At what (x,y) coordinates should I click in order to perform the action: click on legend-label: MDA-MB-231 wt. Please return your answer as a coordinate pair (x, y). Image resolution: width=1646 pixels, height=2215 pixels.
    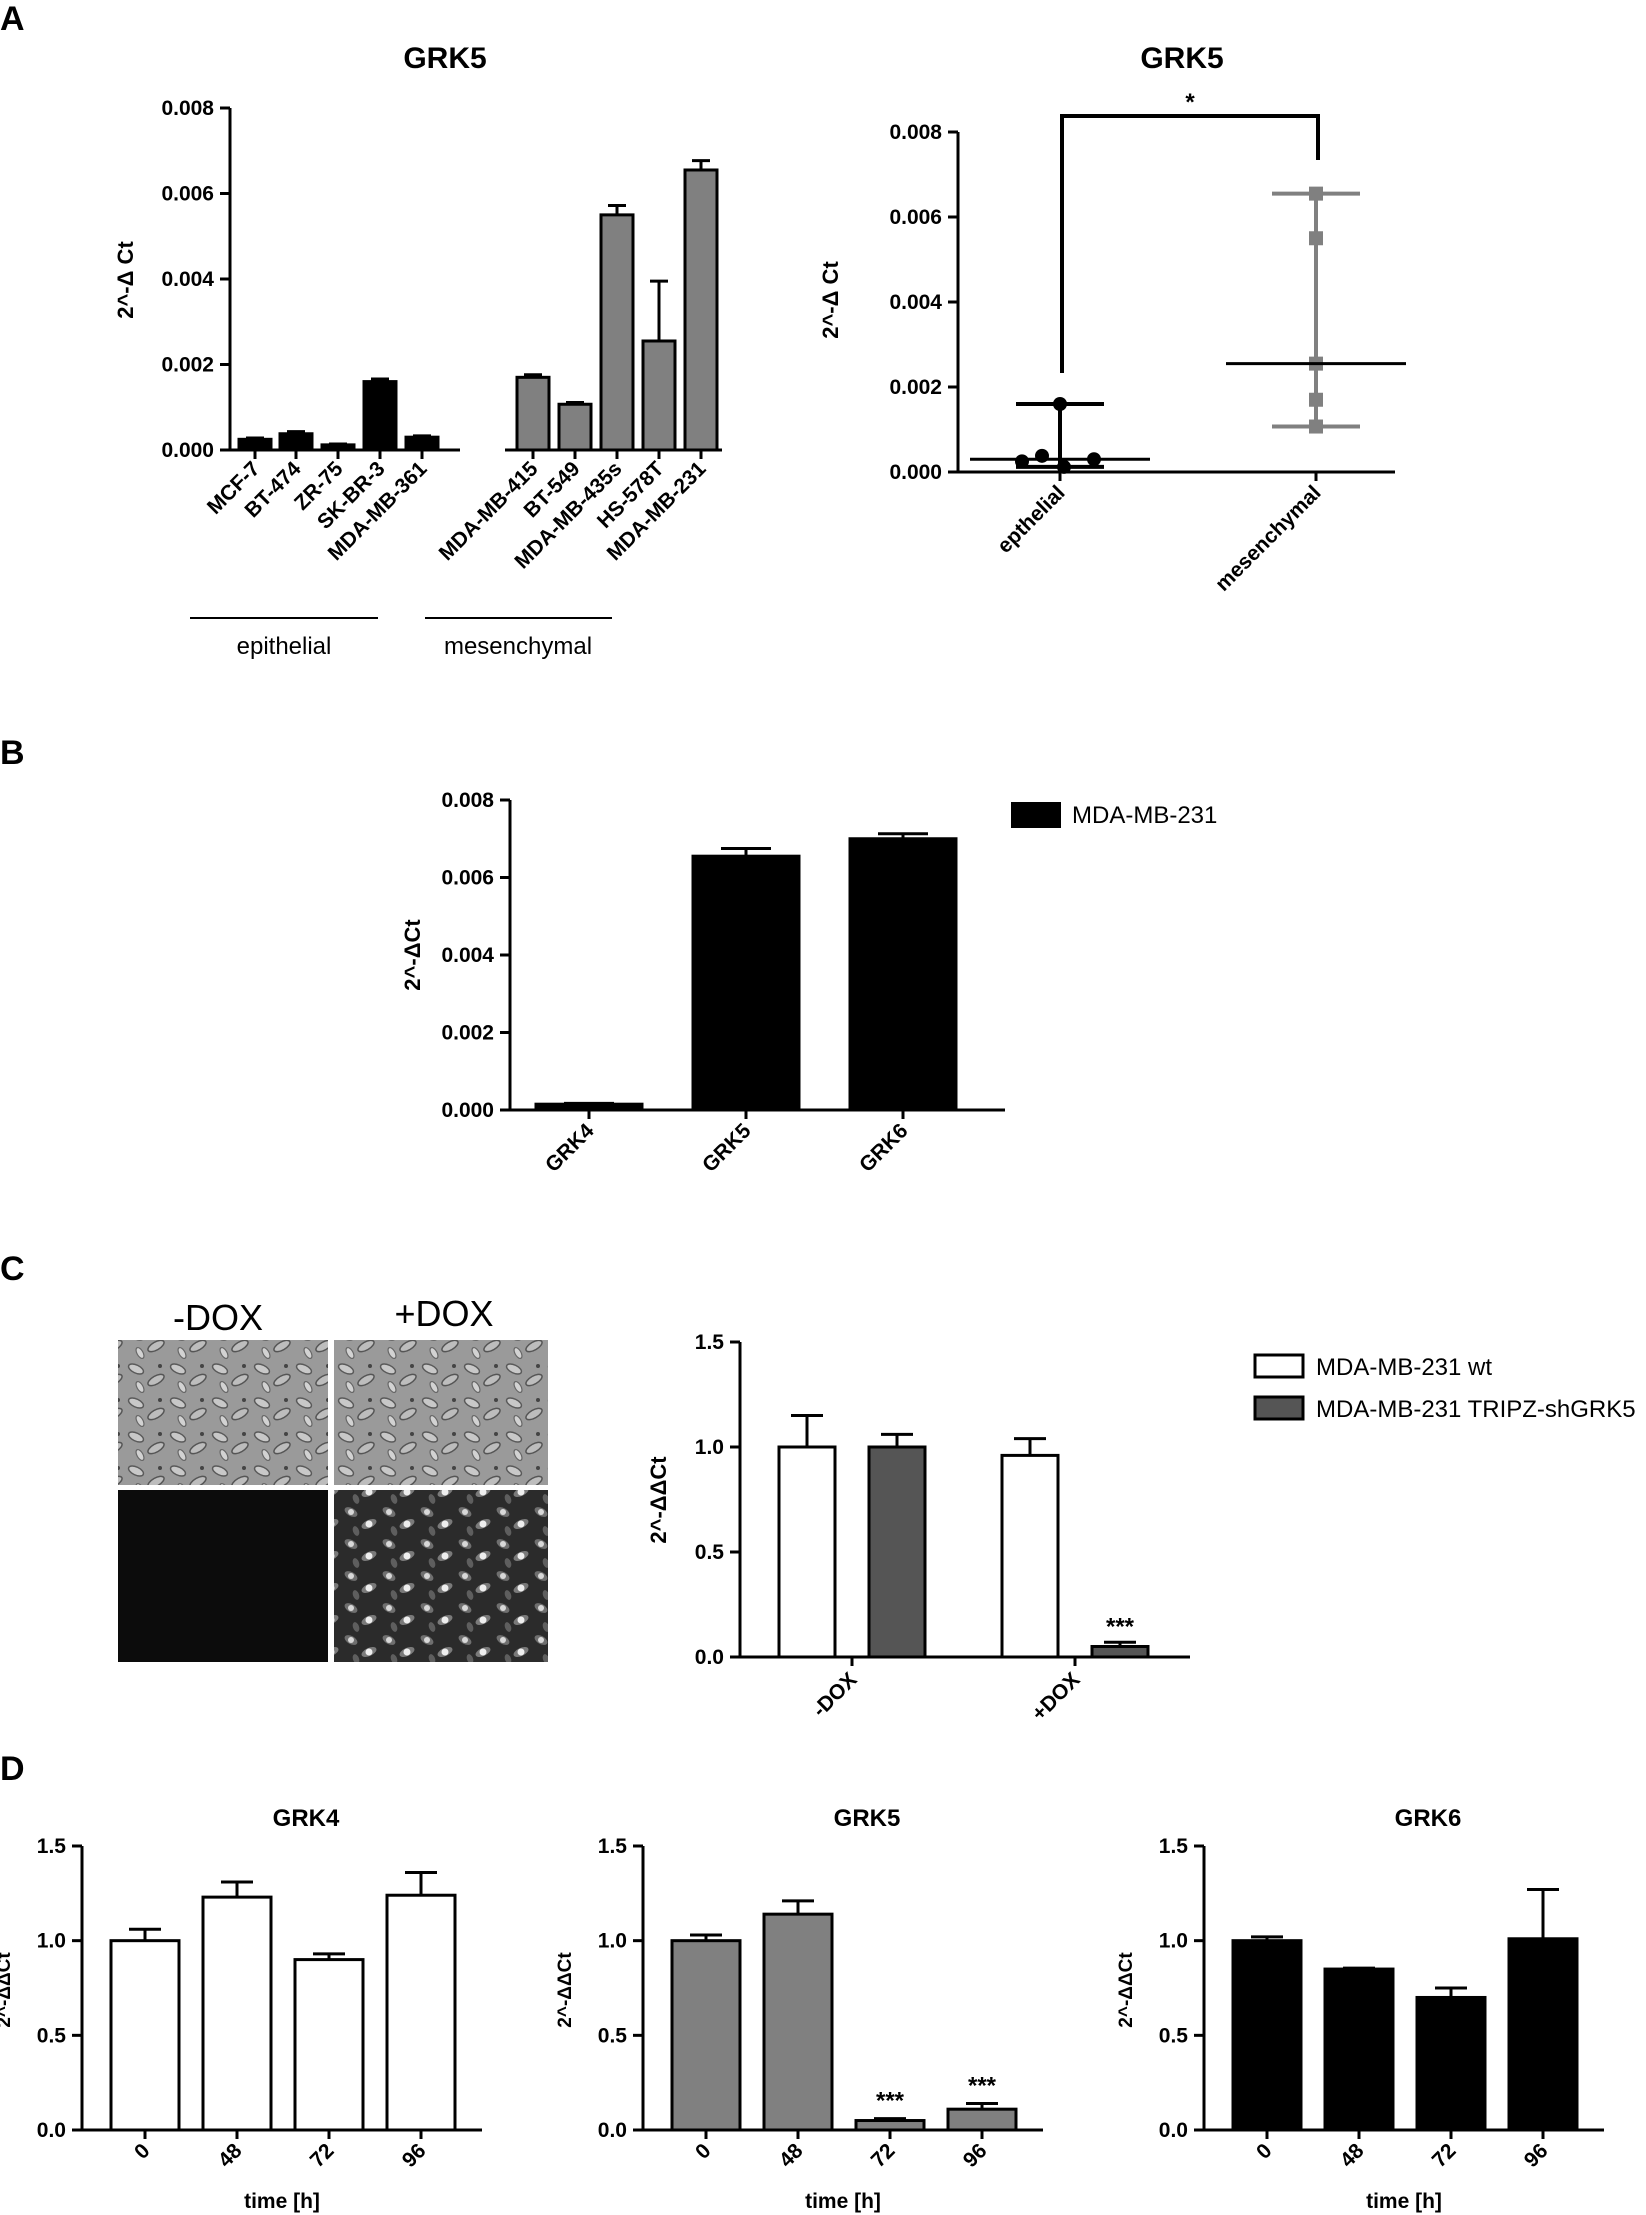
    Looking at the image, I should click on (1404, 1367).